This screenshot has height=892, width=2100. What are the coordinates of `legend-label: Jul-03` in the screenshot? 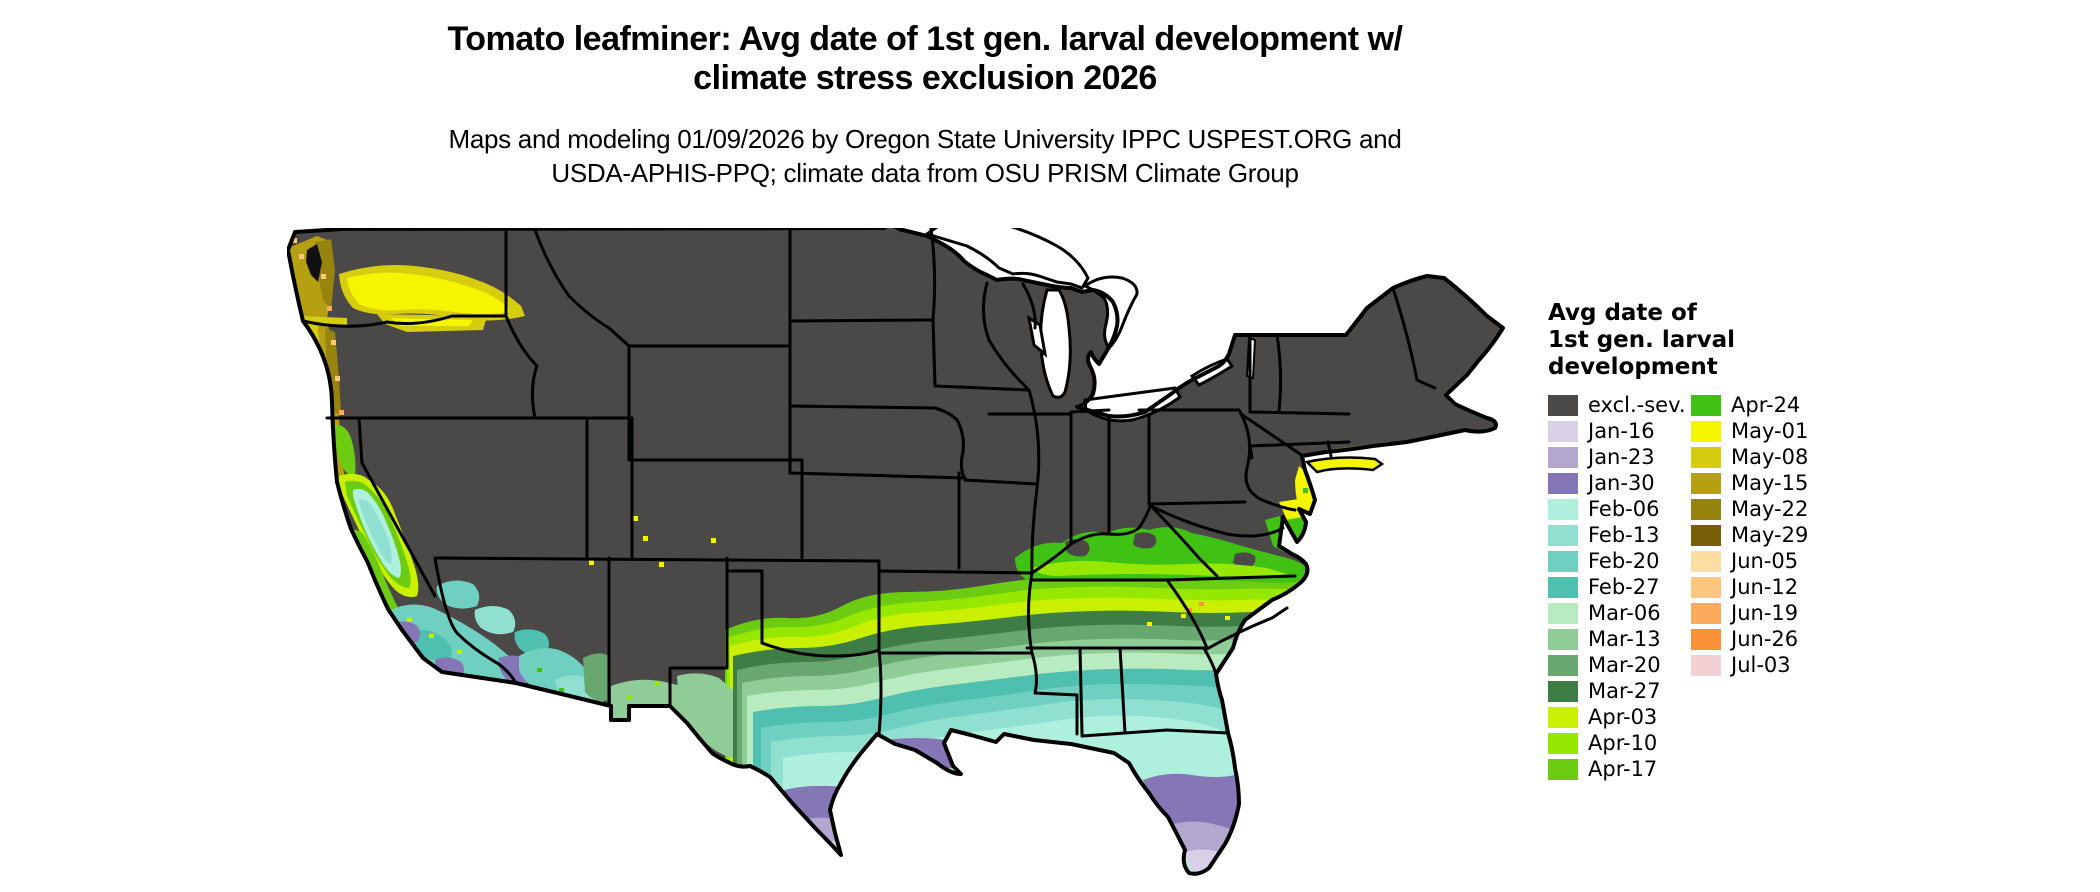 It's located at (1761, 665).